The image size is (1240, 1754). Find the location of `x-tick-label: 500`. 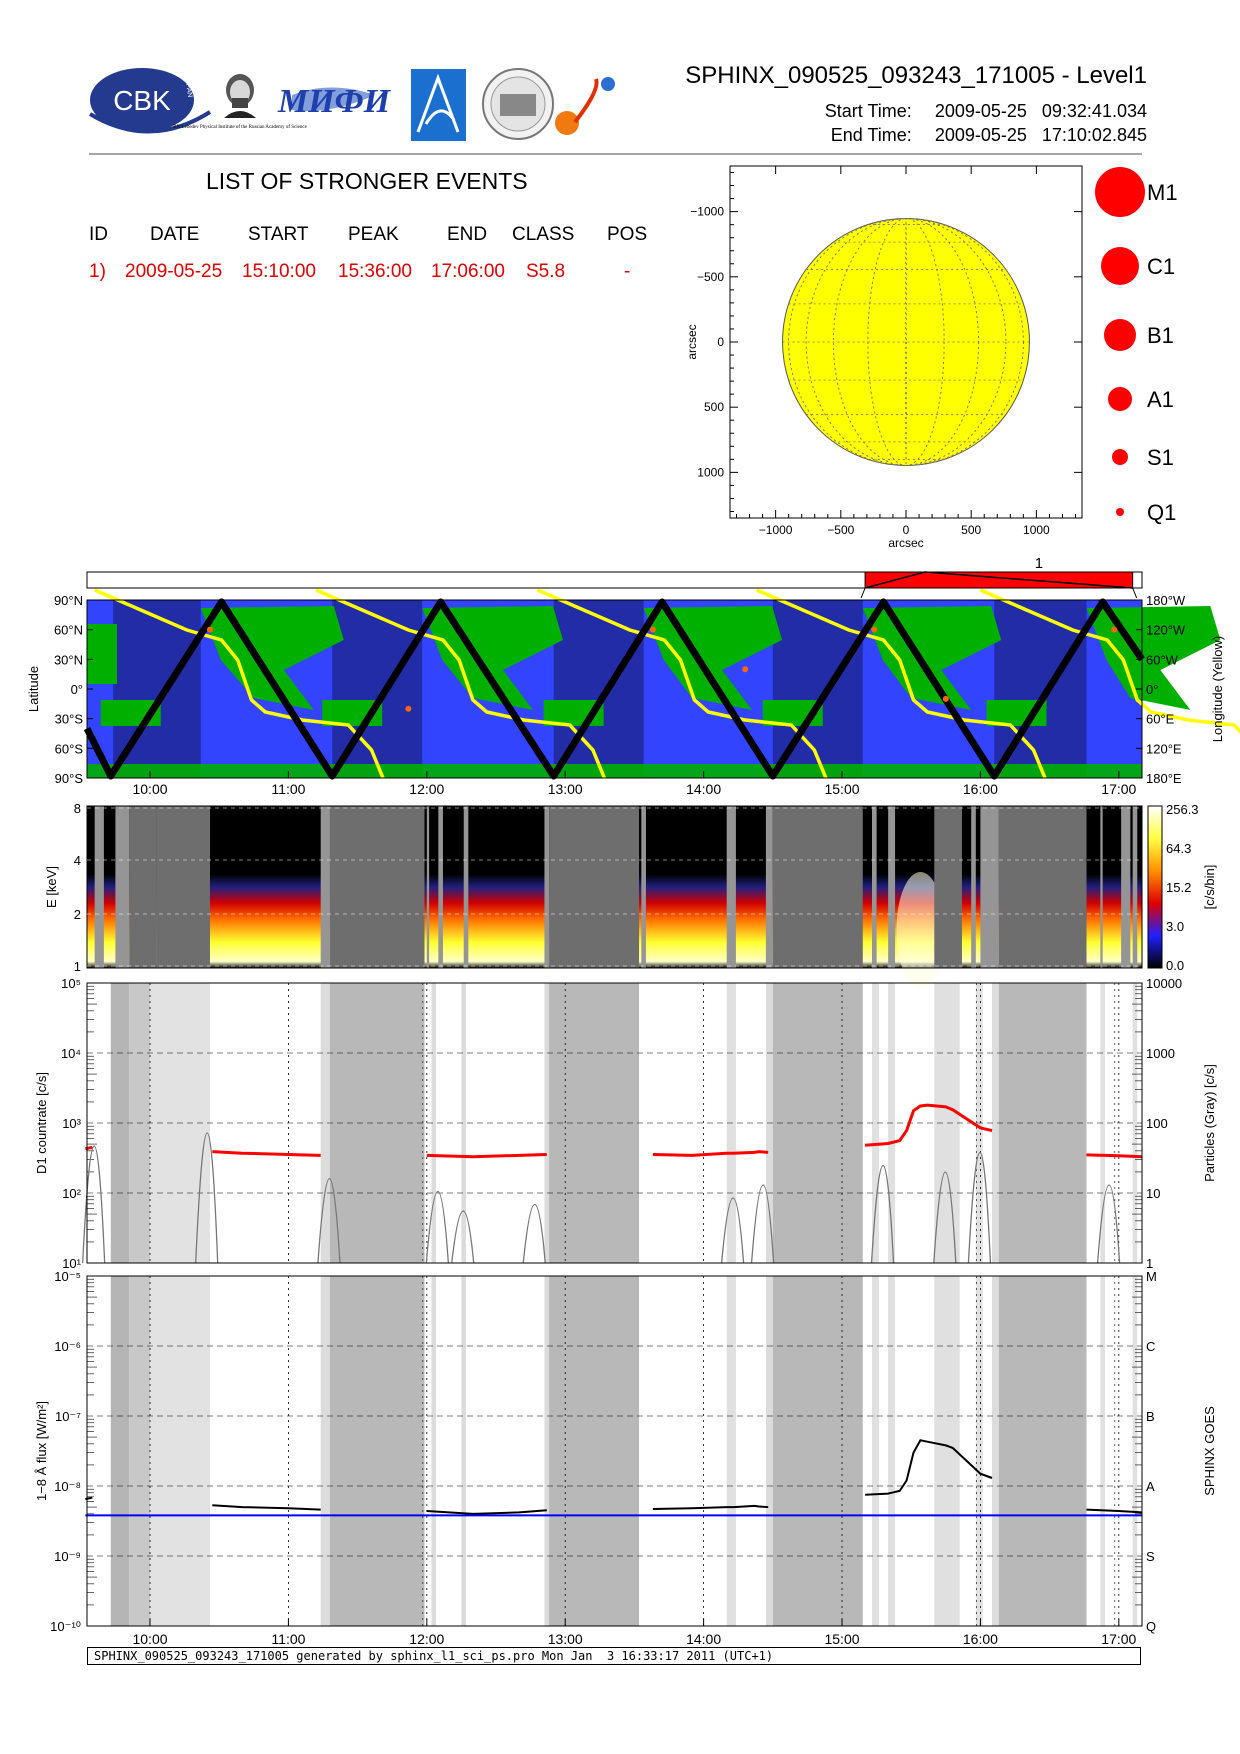

x-tick-label: 500 is located at coordinates (971, 530).